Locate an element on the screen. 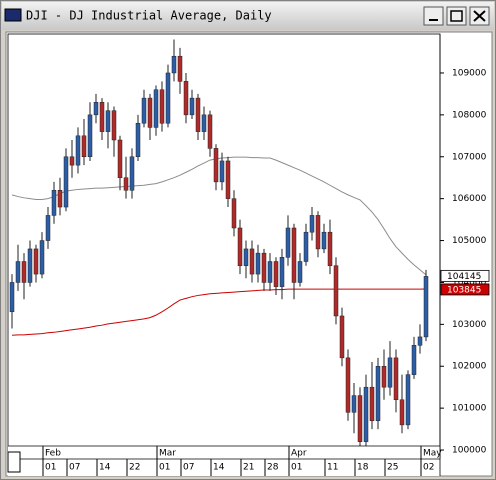 The height and width of the screenshot is (480, 496). ma-value-label: 103845 is located at coordinates (464, 290).